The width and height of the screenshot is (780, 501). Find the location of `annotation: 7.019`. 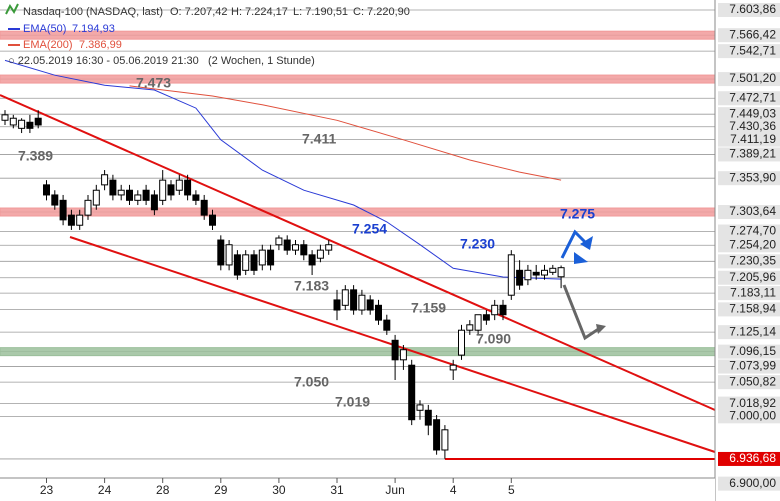

annotation: 7.019 is located at coordinates (352, 402).